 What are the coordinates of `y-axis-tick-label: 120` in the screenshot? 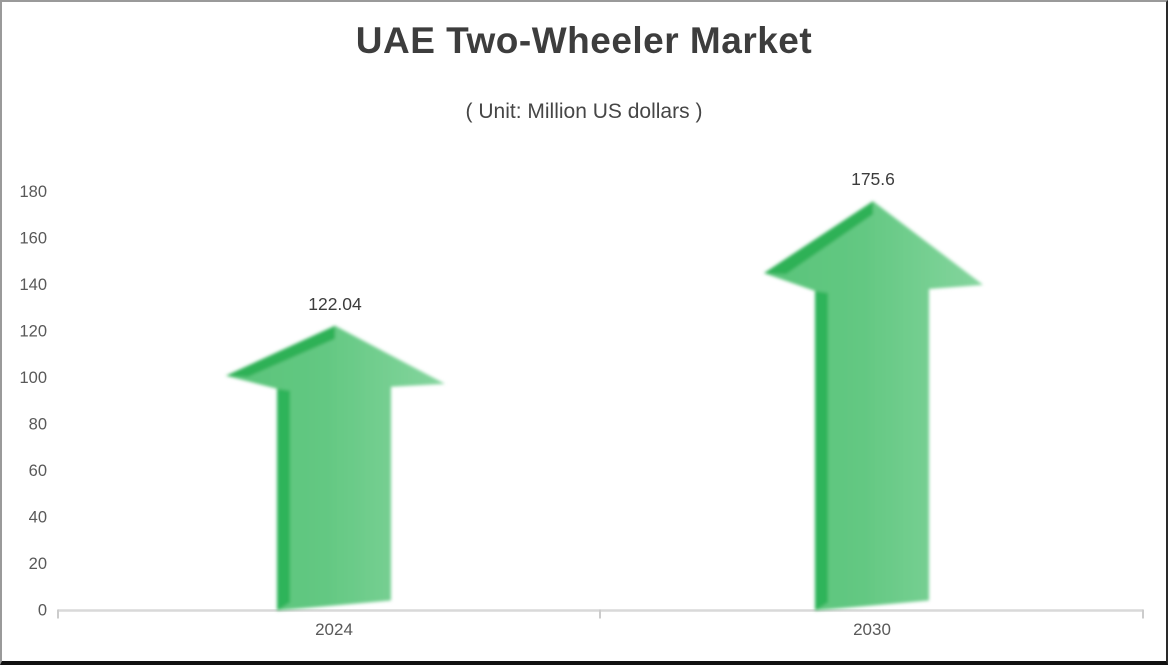 It's located at (33, 332).